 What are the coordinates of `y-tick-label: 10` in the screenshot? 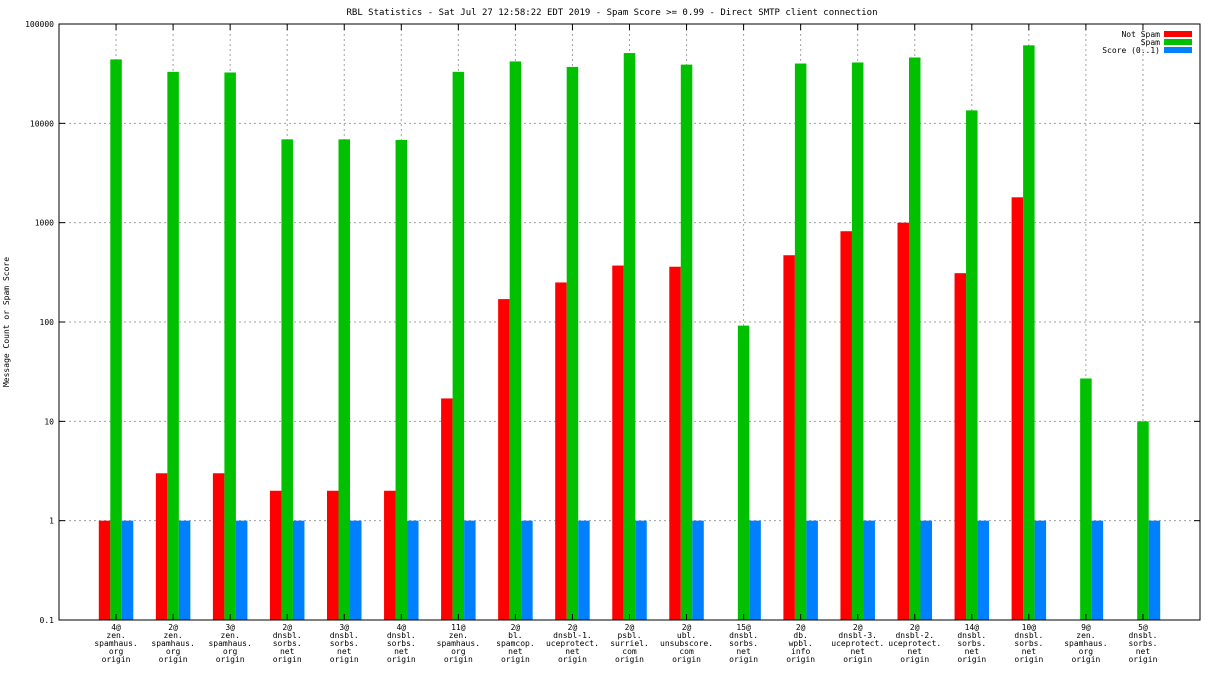 It's located at (49, 421).